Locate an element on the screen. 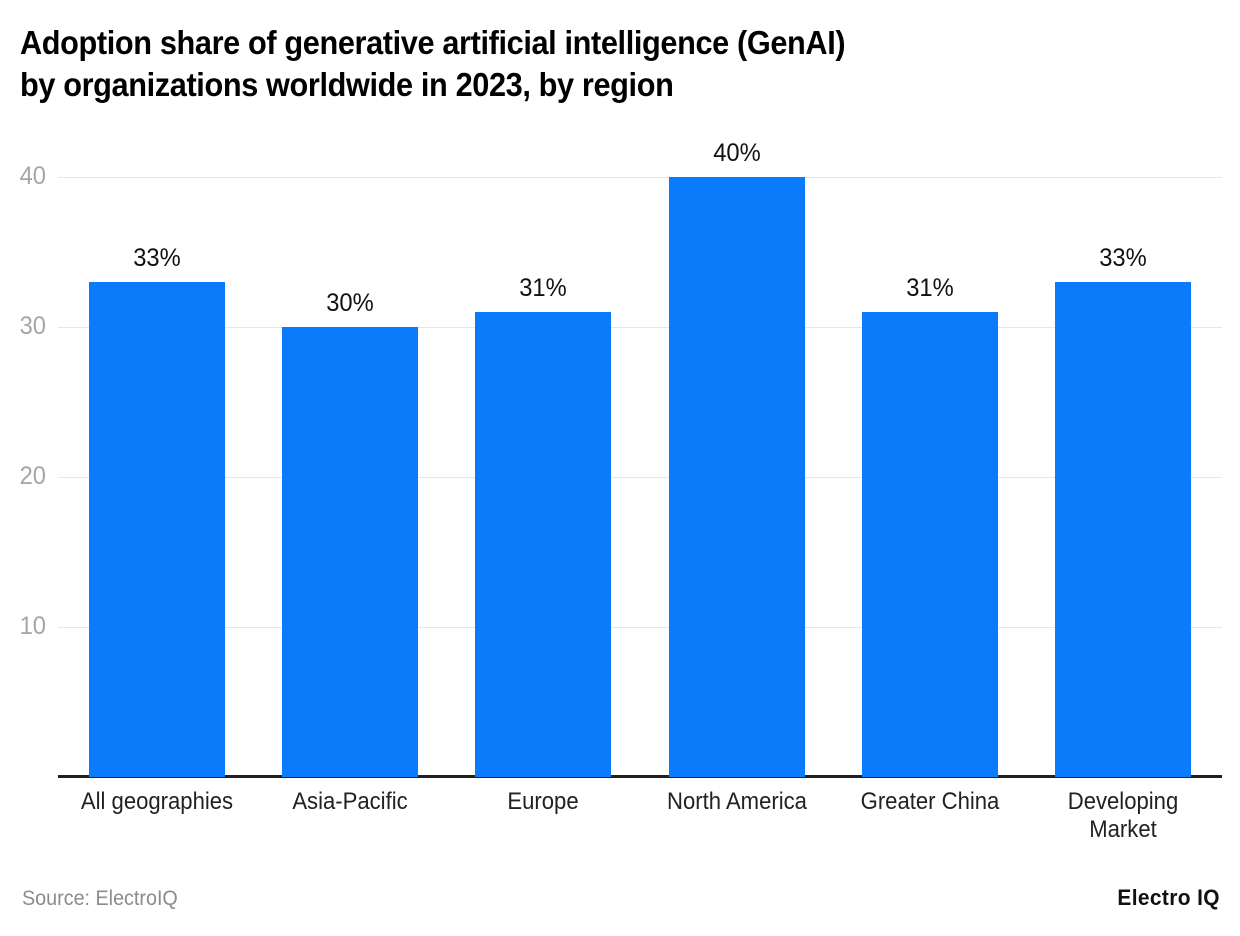 The image size is (1240, 936). y-axis-tick-label: 20 is located at coordinates (32, 476).